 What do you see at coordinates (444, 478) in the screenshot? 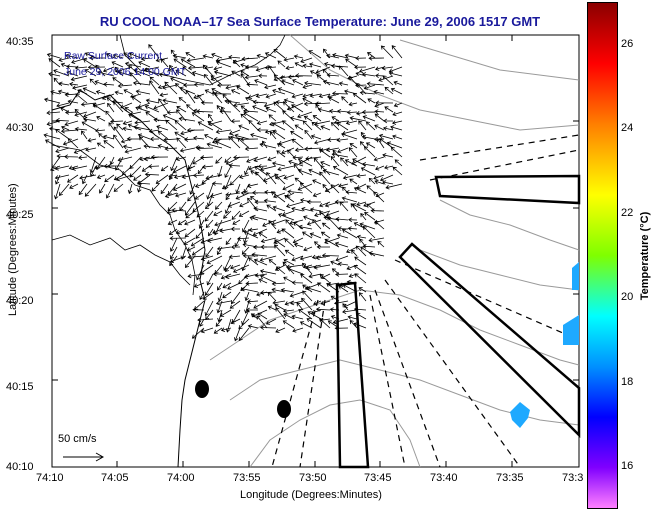
I see `x-tick-label: 73:40` at bounding box center [444, 478].